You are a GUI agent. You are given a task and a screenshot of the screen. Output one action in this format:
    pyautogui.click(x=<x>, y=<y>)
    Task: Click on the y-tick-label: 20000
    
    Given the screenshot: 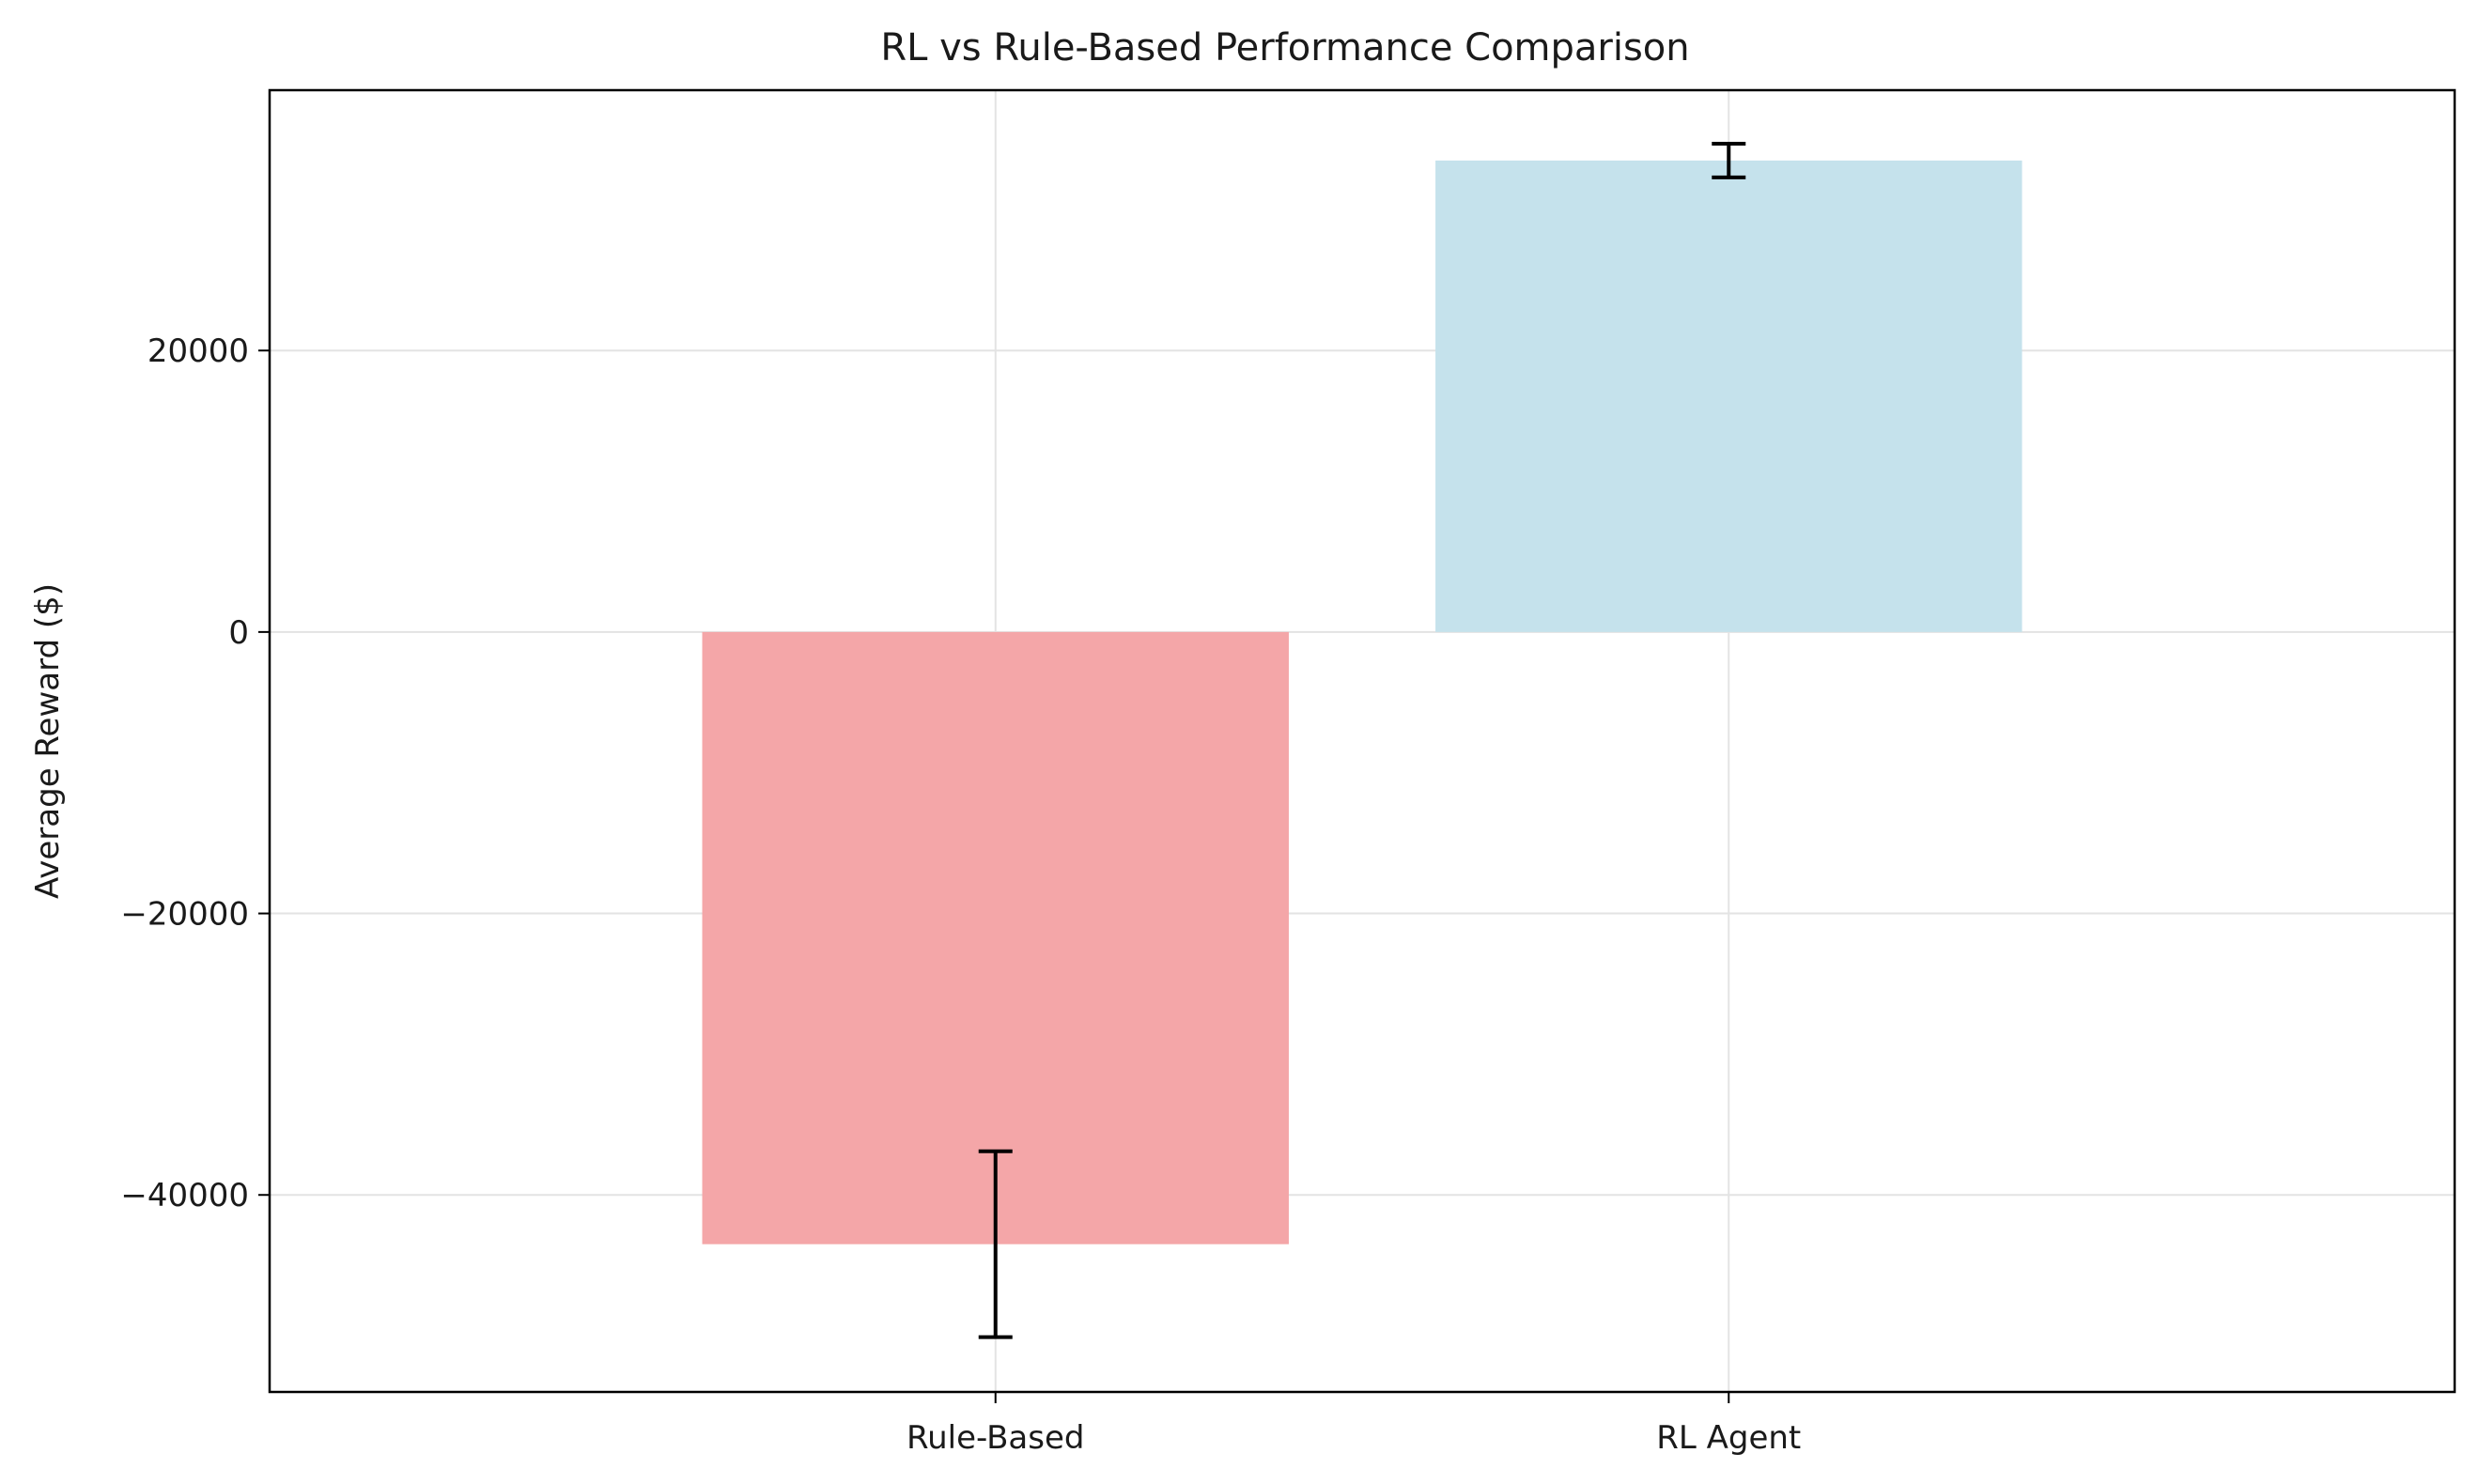 What is the action you would take?
    pyautogui.click(x=198, y=351)
    